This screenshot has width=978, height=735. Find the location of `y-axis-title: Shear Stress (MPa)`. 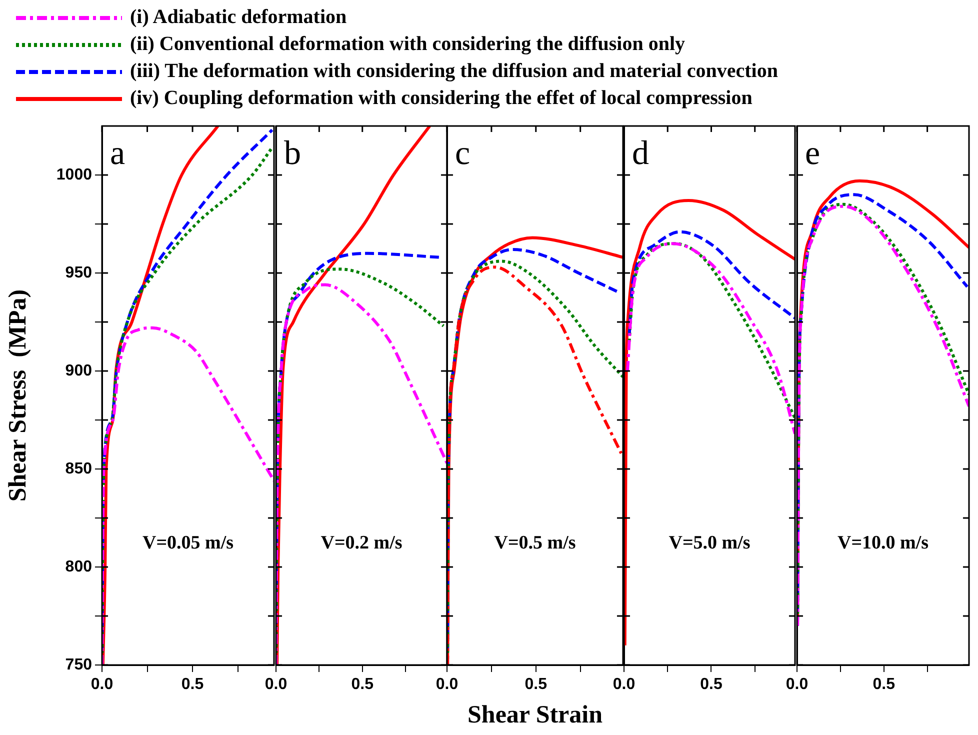

y-axis-title: Shear Stress (MPa) is located at coordinates (18, 395).